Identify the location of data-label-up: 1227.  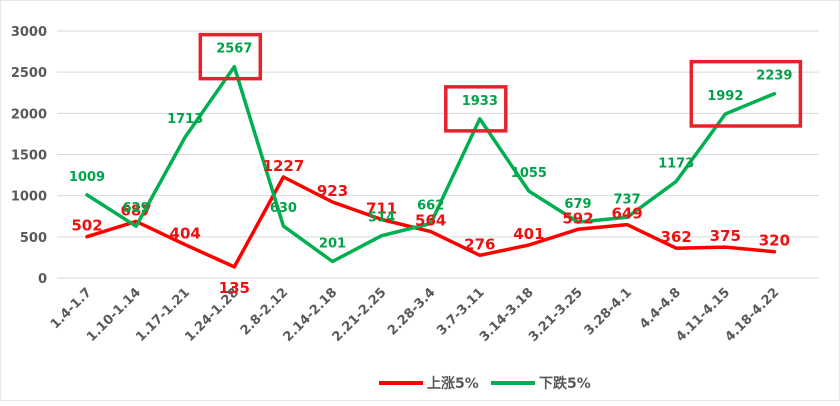
(284, 166).